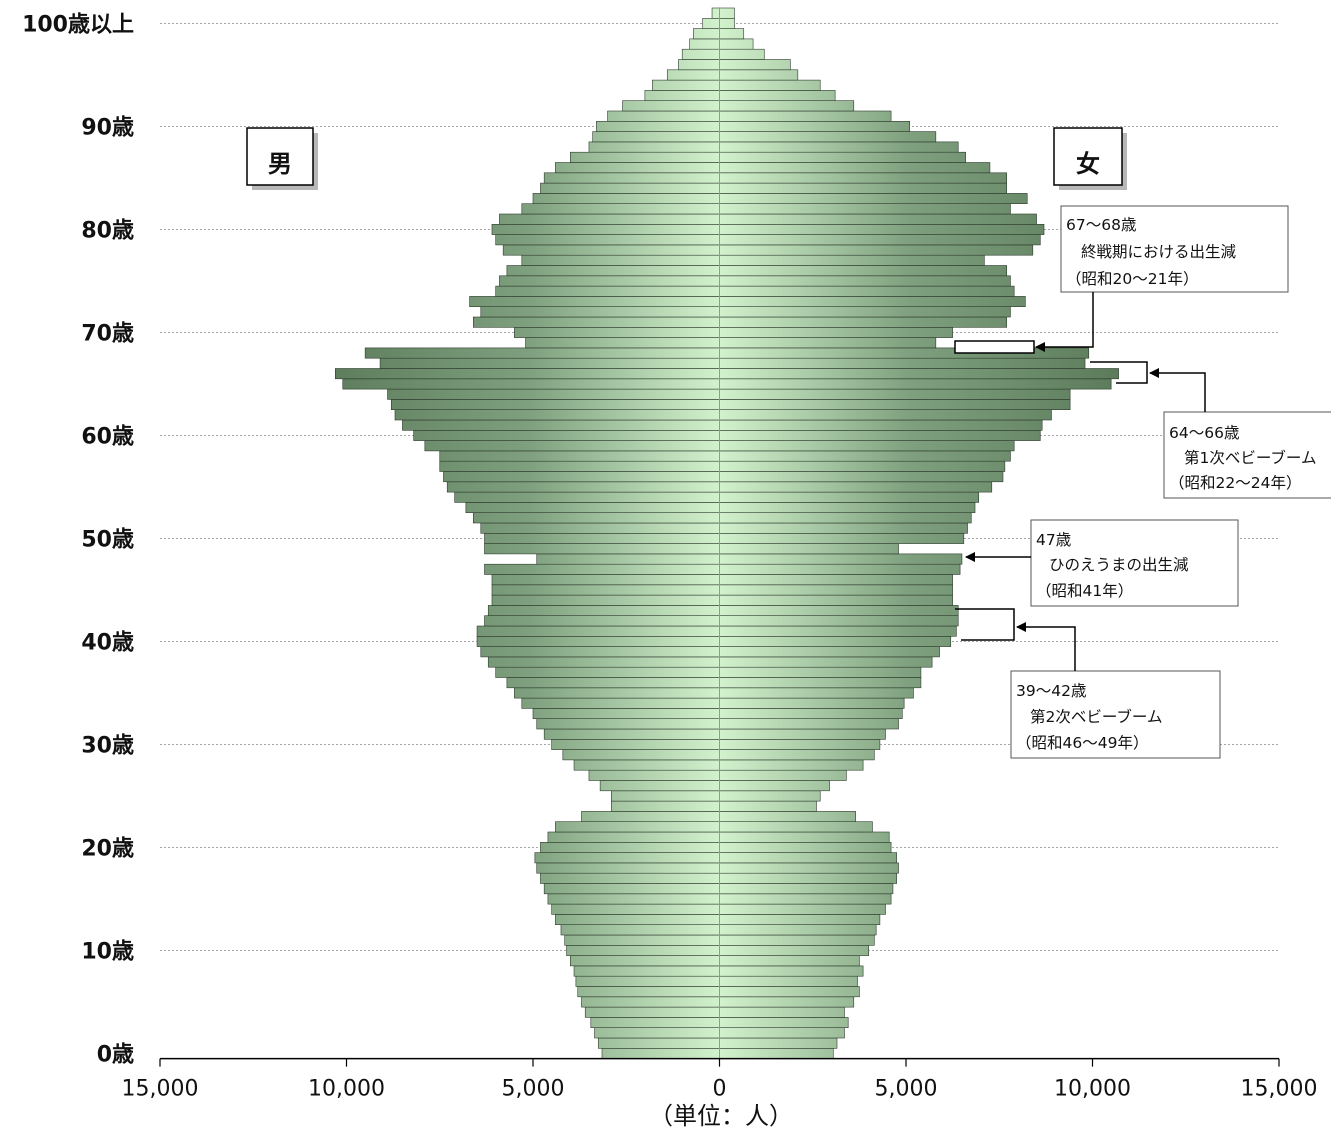 The image size is (1331, 1133). I want to click on annotation-hinoeuma-birth-dip: 47歳 ひのえうまの出生減 （昭和41年）, so click(1102, 563).